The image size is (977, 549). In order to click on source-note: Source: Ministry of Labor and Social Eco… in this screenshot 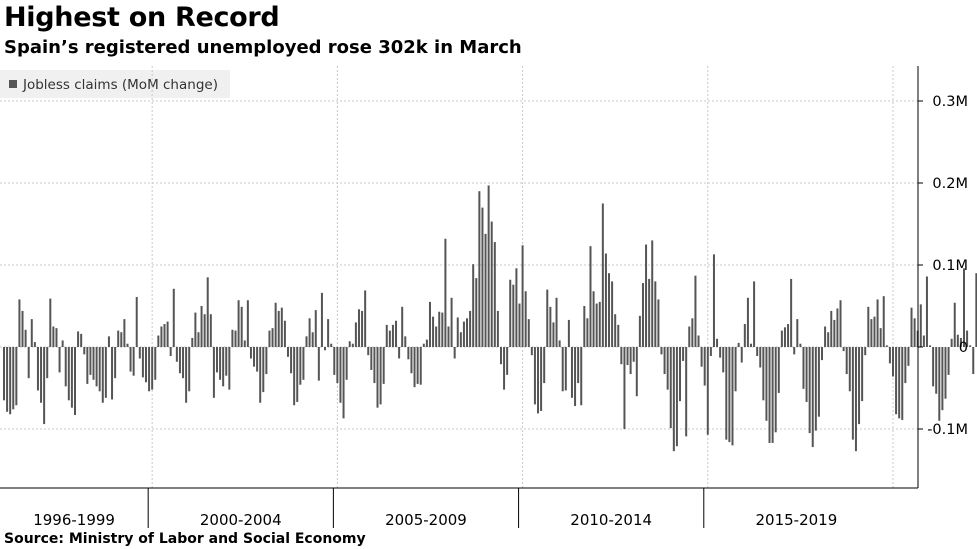, I will do `click(185, 539)`.